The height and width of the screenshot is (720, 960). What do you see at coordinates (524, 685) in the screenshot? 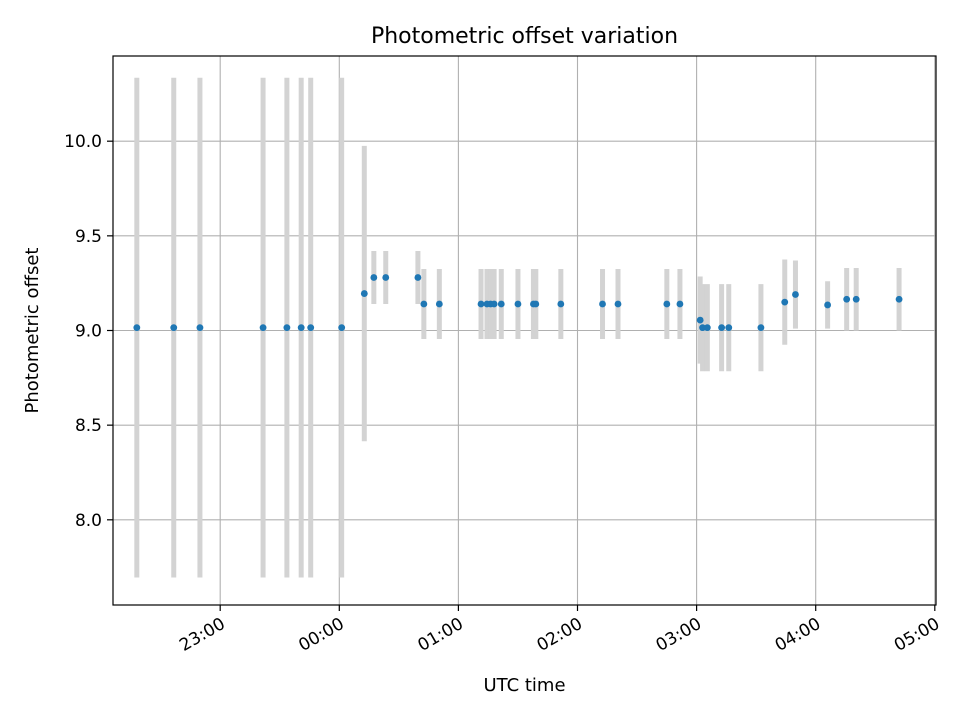
I see `x-axis-label: UTC time` at bounding box center [524, 685].